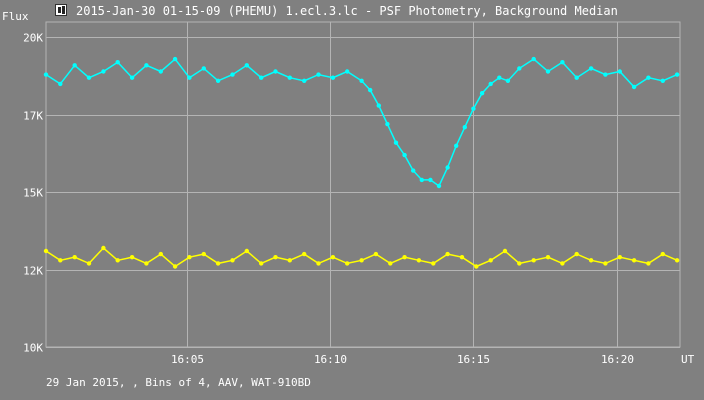 This screenshot has height=400, width=704. I want to click on series-line, so click(361, 257).